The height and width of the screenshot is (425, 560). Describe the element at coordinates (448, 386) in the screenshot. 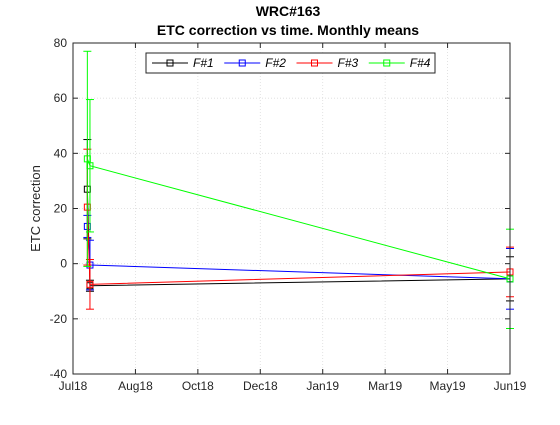

I see `x-tick-label: May19` at that location.